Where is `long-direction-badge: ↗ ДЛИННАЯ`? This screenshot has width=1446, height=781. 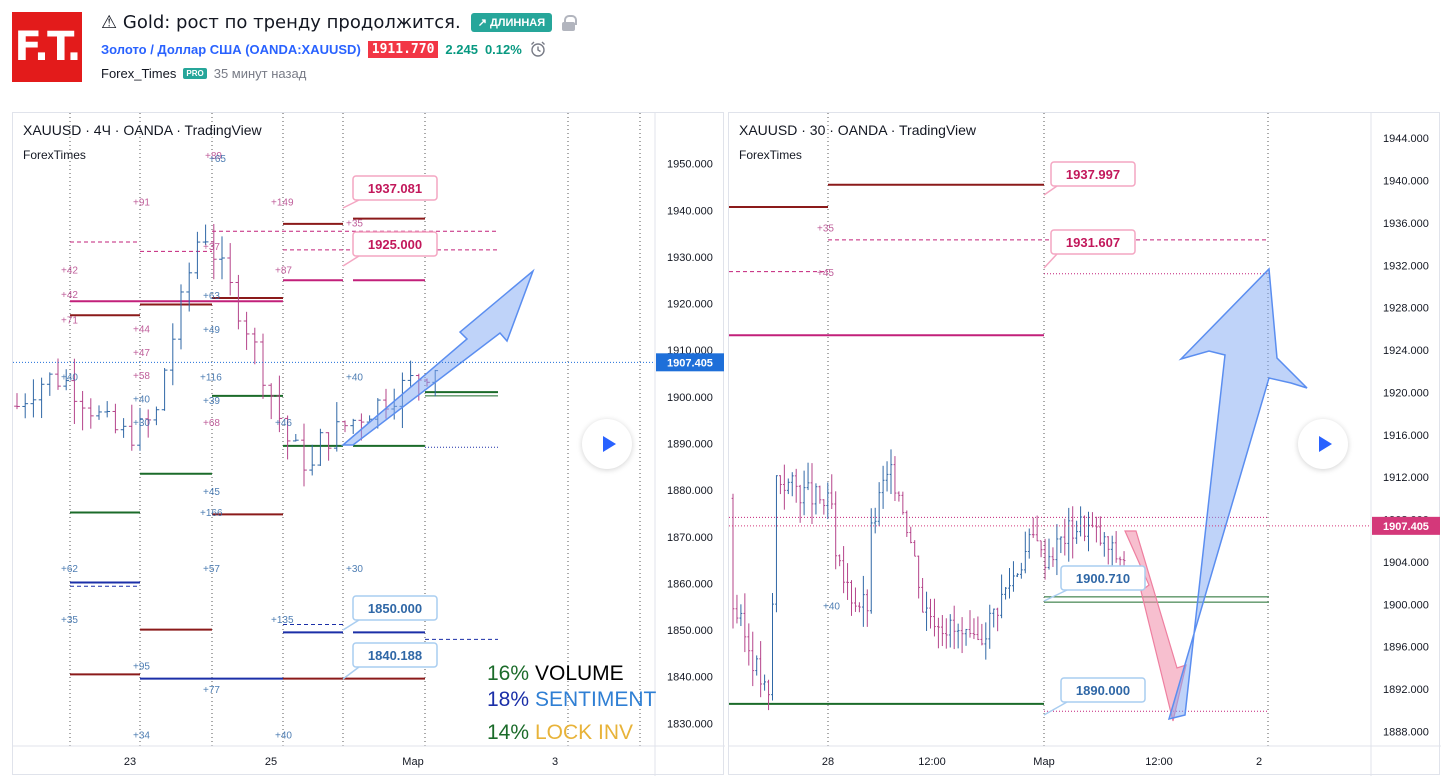
long-direction-badge: ↗ ДЛИННАЯ is located at coordinates (511, 22).